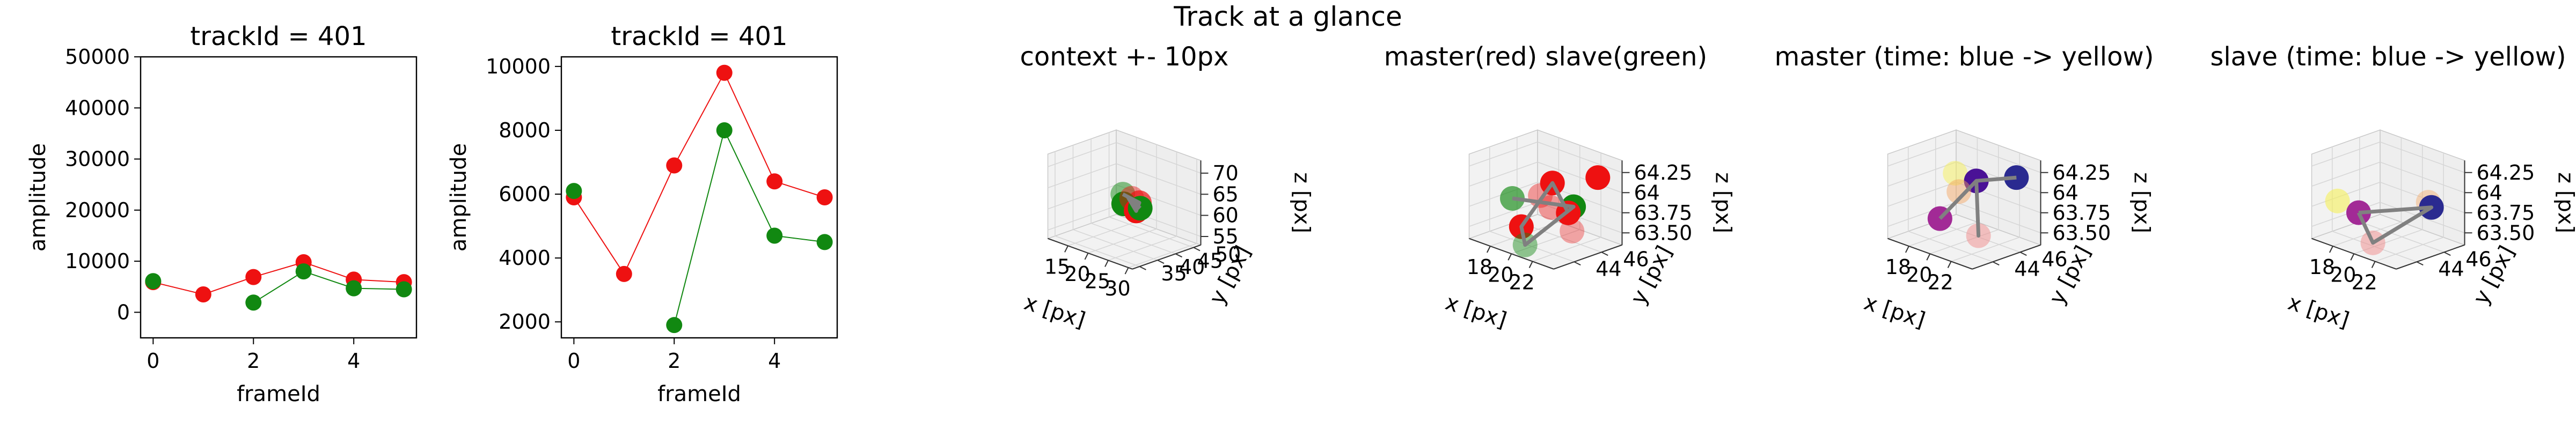 The image size is (2576, 429). What do you see at coordinates (1287, 16) in the screenshot?
I see `figure-suptitle: Track at a glance` at bounding box center [1287, 16].